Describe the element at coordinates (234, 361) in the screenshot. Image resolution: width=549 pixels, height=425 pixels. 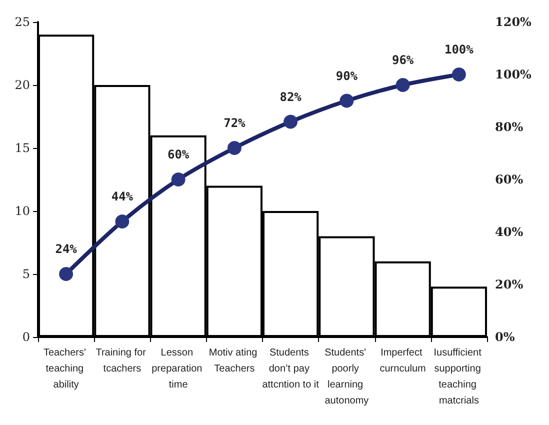
I see `x-tick-label: Motiv ating Teachers` at that location.